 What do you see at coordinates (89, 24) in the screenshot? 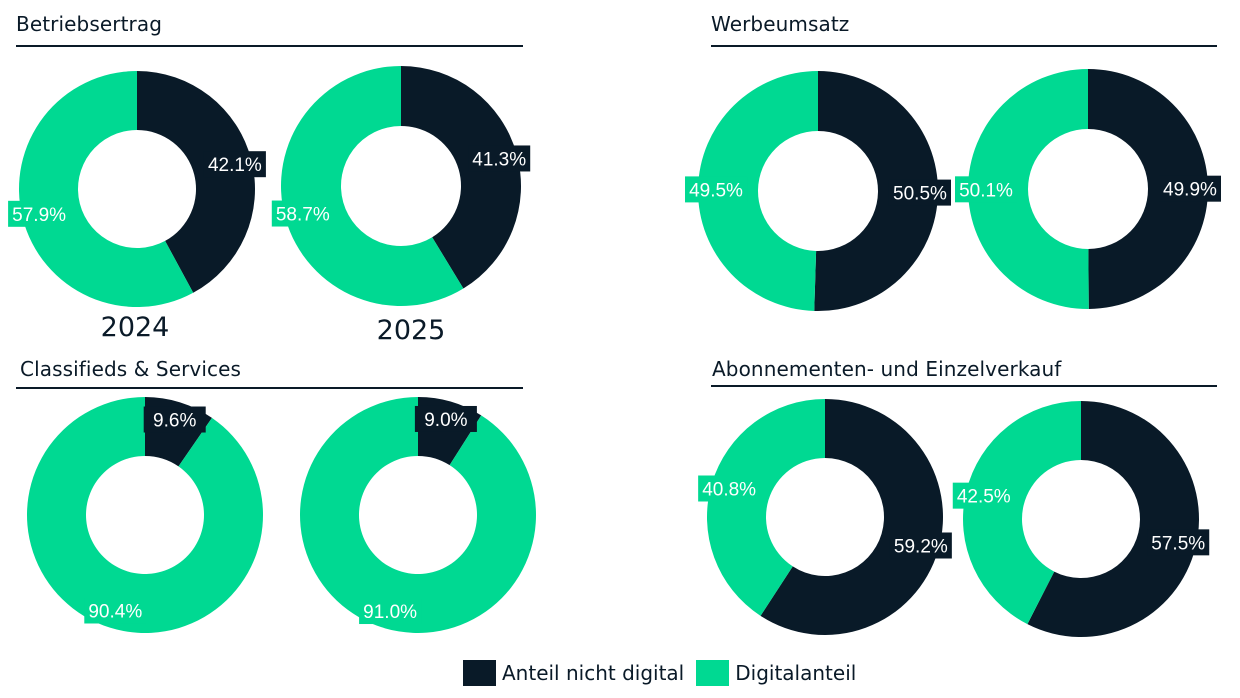
I see `panel-title-betriebsertrag: Betriebsertrag` at bounding box center [89, 24].